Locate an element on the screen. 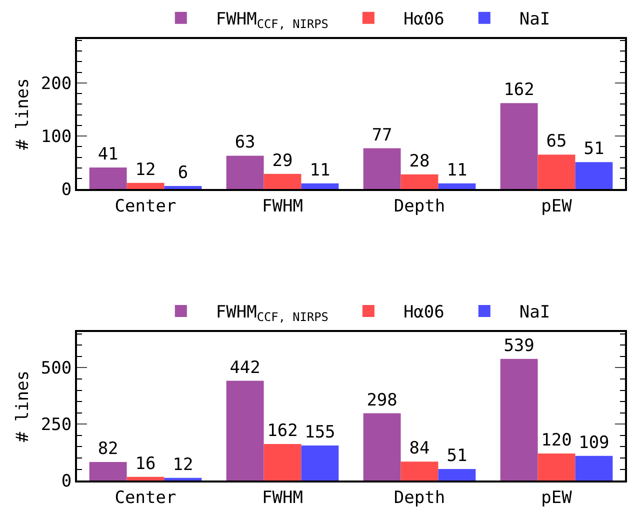 This screenshot has width=638, height=527. data-label: 65 is located at coordinates (556, 142).